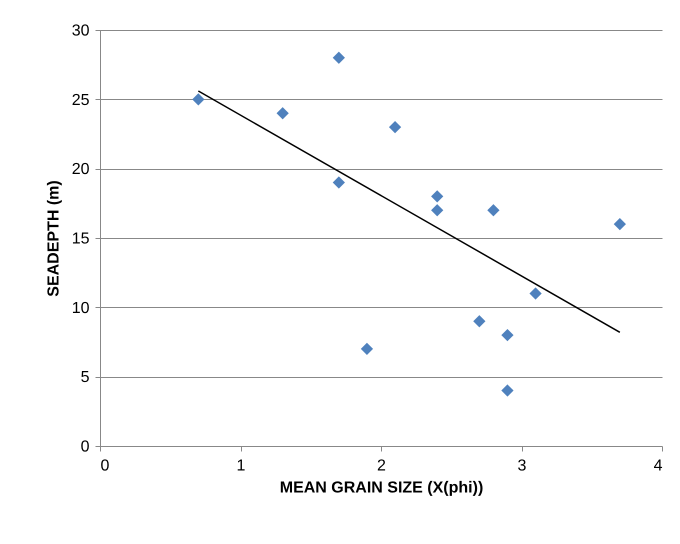  I want to click on x-axis-title: MEAN GRAIN SIZE (X(phi)), so click(382, 488).